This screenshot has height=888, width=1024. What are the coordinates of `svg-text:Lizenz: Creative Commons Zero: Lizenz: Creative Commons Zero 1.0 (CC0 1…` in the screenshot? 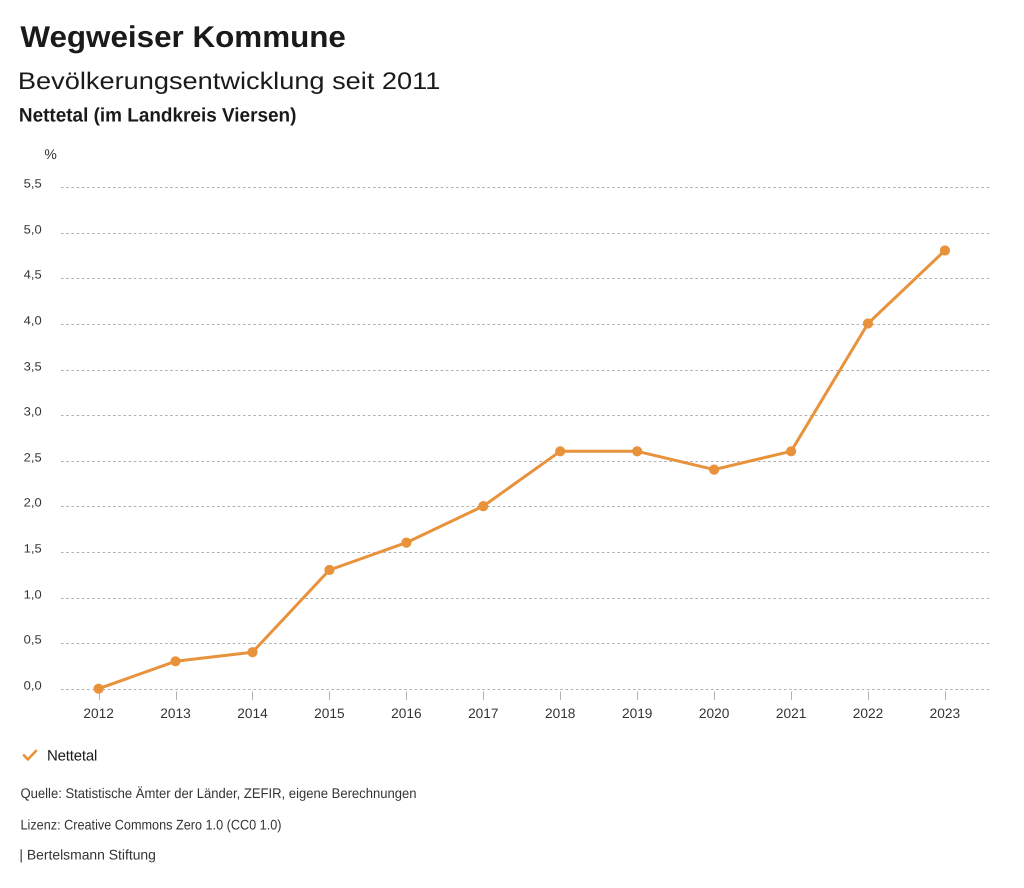 It's located at (151, 825).